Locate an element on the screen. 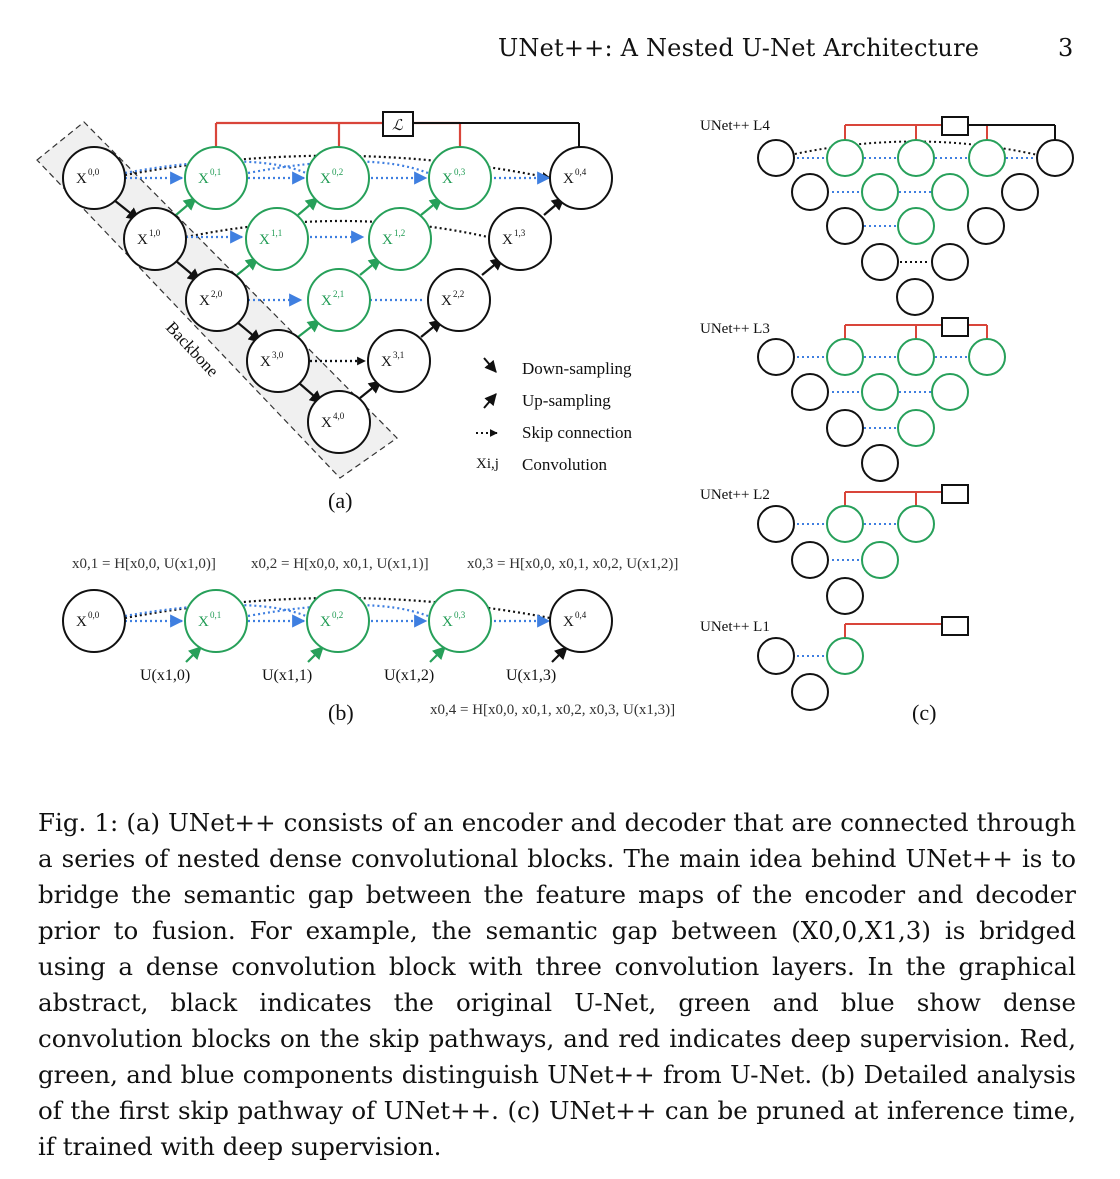  equation-3: x0,3 = H[x0,0, x0,1, x0,2, U(x1,2)] is located at coordinates (572, 564).